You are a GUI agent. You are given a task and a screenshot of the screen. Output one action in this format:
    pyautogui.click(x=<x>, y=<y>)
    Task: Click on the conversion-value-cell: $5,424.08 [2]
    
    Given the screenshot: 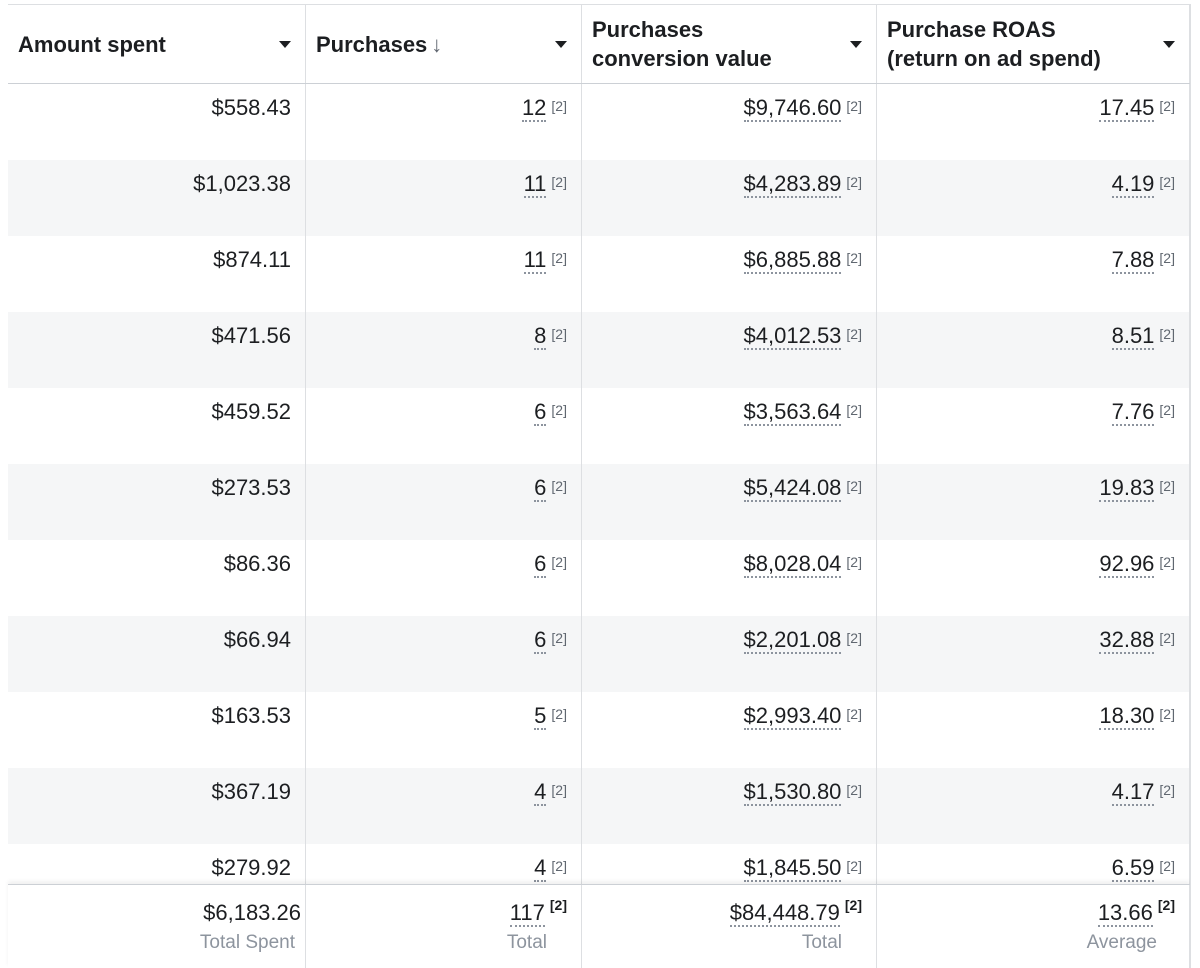 What is the action you would take?
    pyautogui.click(x=729, y=502)
    